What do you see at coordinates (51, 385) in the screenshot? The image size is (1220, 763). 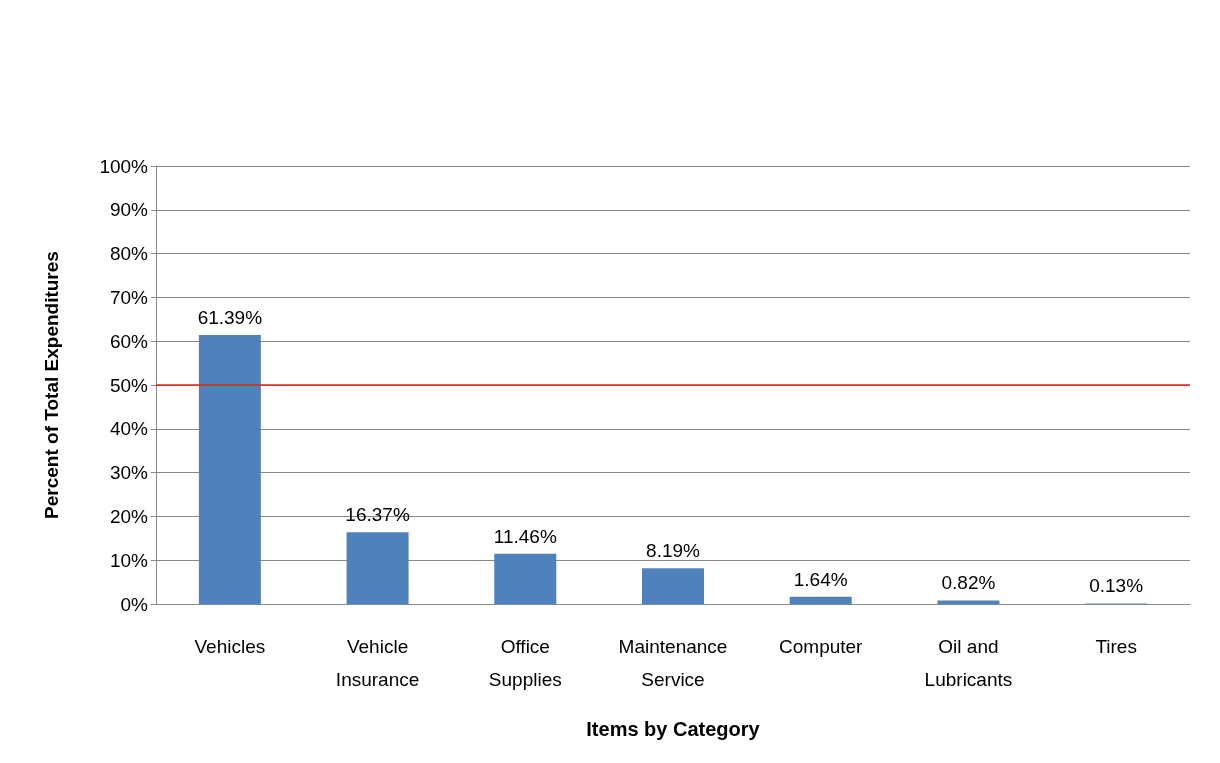 I see `y-axis-title: Percent of Total Expenditures` at bounding box center [51, 385].